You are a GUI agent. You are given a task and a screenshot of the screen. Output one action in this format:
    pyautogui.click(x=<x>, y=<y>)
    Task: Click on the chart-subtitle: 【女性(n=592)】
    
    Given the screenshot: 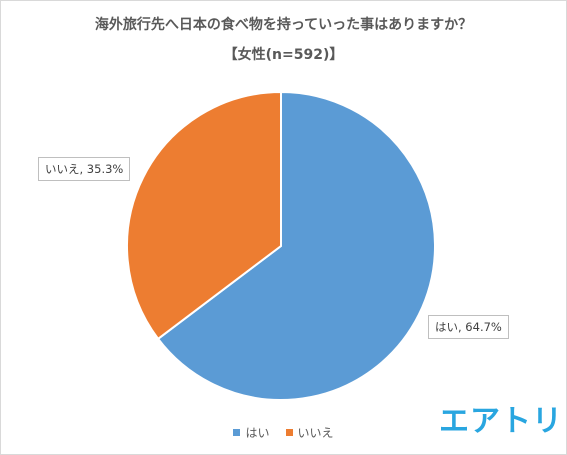 What is the action you would take?
    pyautogui.click(x=283, y=55)
    